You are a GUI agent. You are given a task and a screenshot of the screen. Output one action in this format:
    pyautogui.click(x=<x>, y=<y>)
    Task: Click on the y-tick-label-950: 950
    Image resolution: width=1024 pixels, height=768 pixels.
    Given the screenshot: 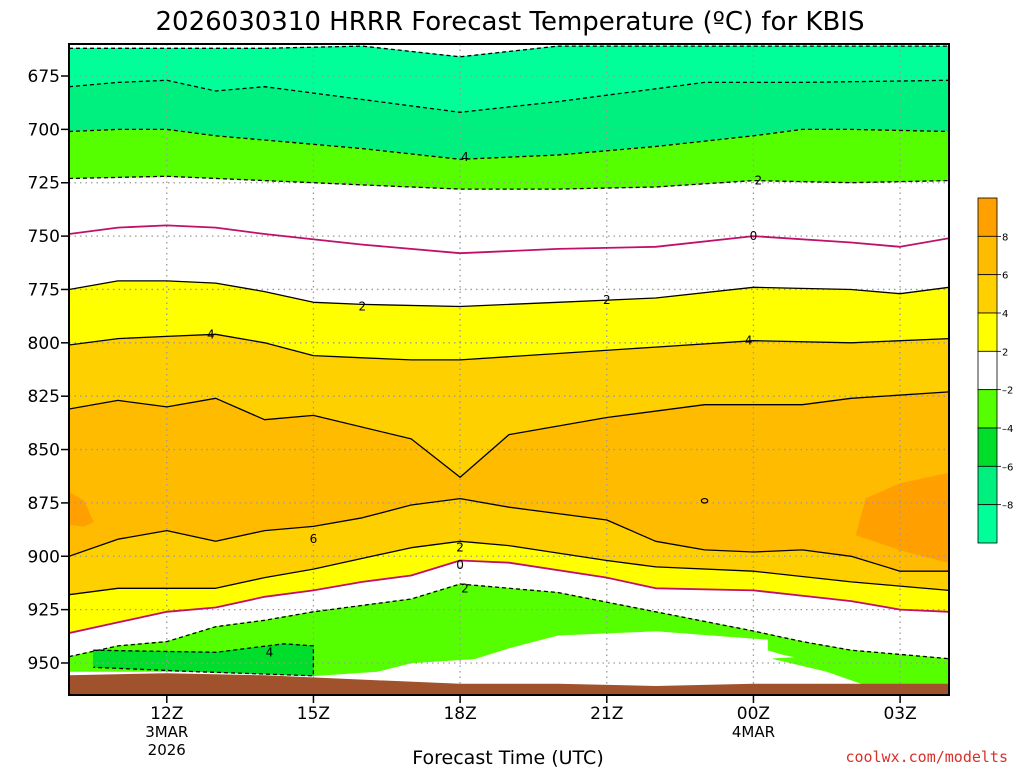 What is the action you would take?
    pyautogui.click(x=44, y=664)
    